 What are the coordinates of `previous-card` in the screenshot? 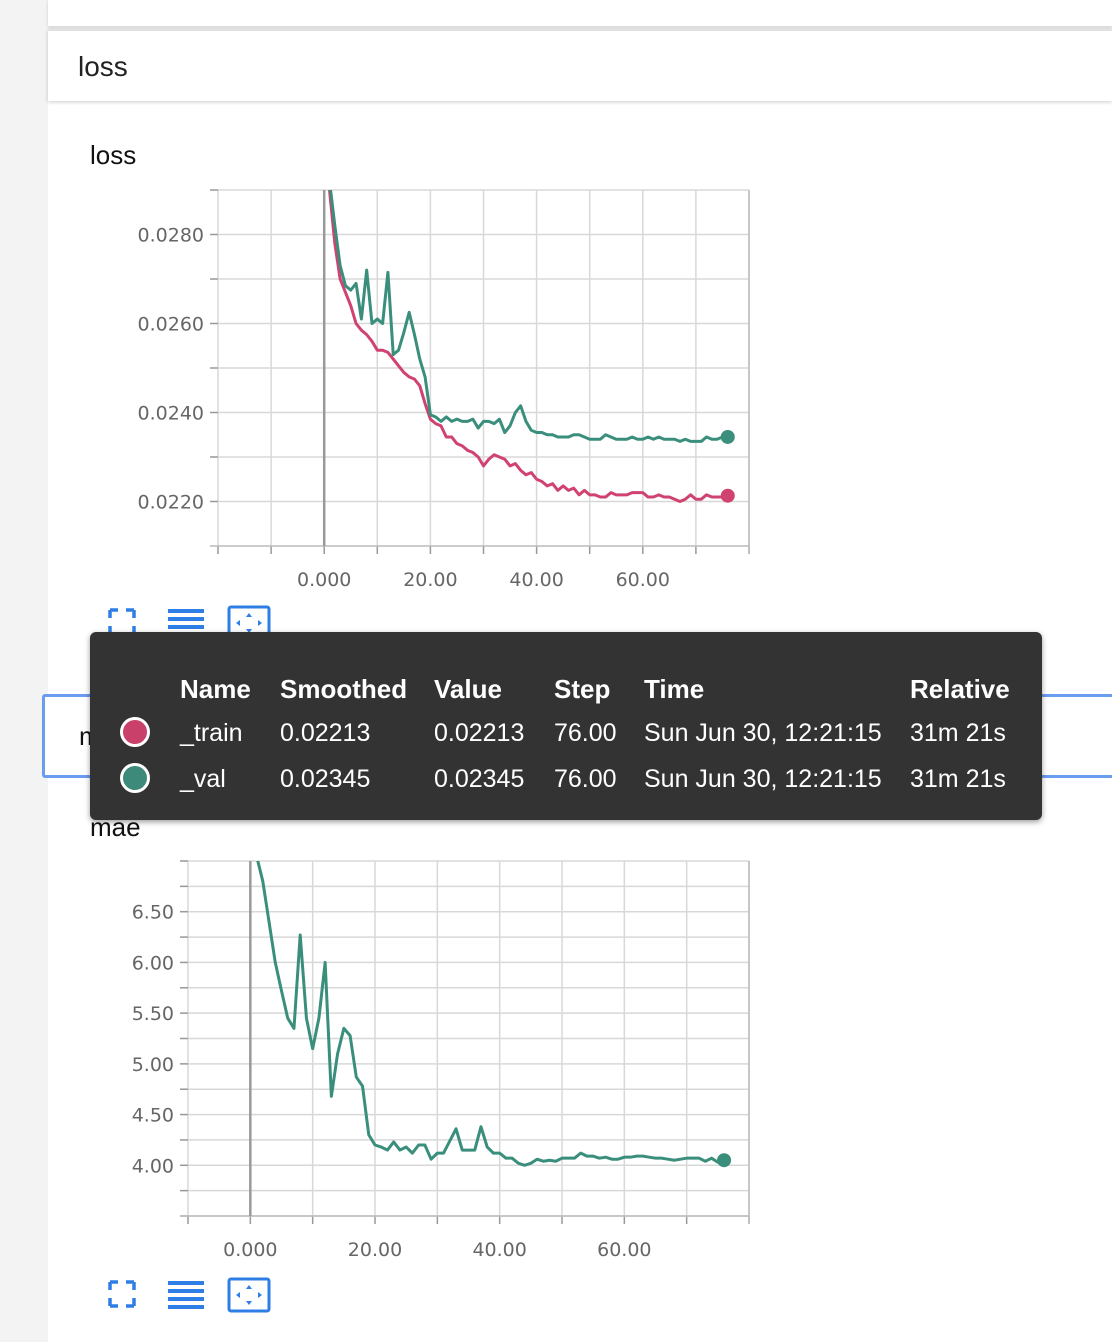 It's located at (580, 13).